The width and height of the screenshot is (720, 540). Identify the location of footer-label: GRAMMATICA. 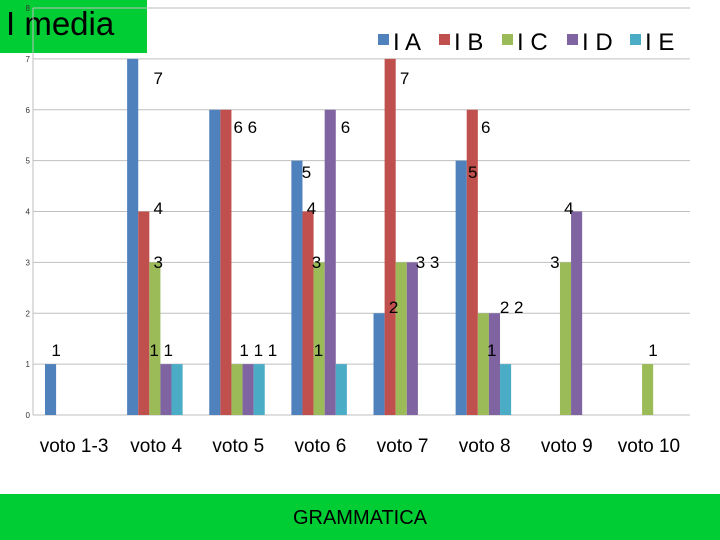
(360, 518).